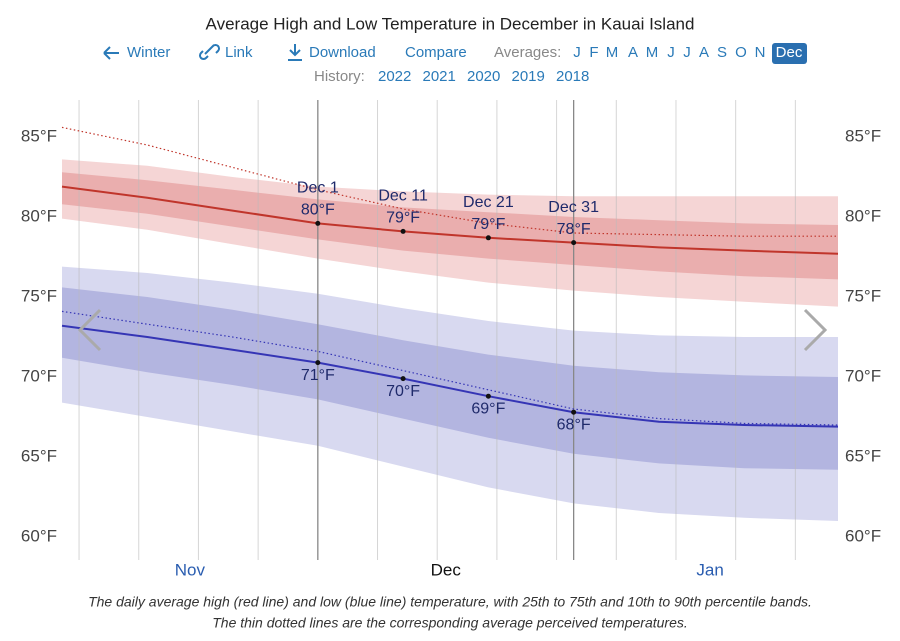  Describe the element at coordinates (403, 391) in the screenshot. I see `value-label: 70°F` at that location.